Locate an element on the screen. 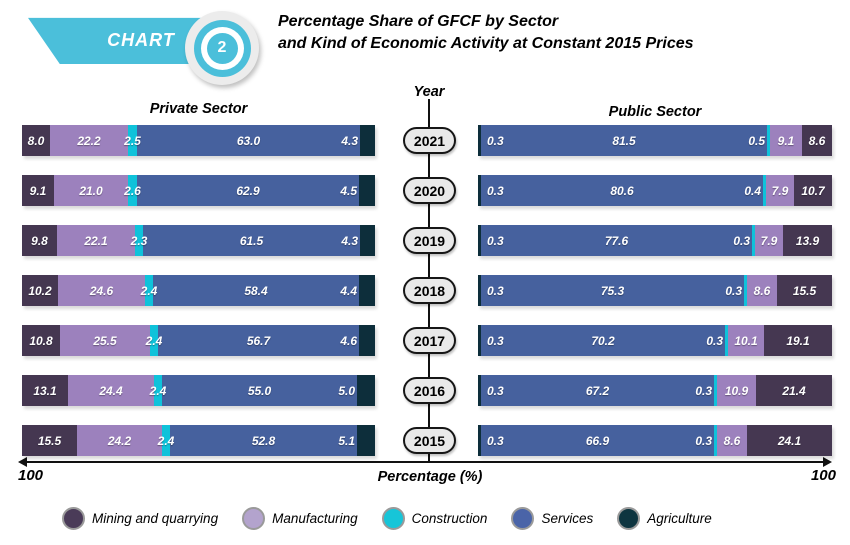 The image size is (850, 545). private-sector-title: Private Sector is located at coordinates (198, 109).